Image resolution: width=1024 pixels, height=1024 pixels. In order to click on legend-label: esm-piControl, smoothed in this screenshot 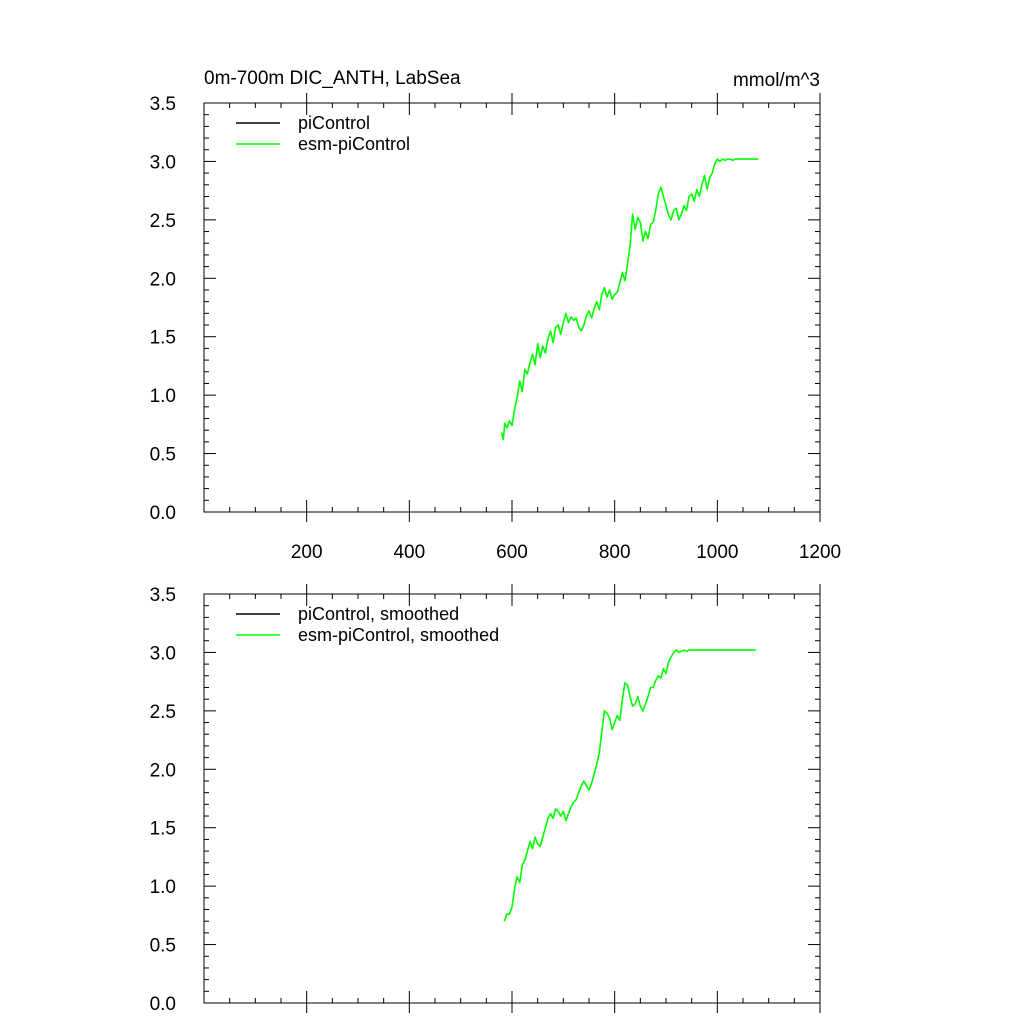, I will do `click(398, 635)`.